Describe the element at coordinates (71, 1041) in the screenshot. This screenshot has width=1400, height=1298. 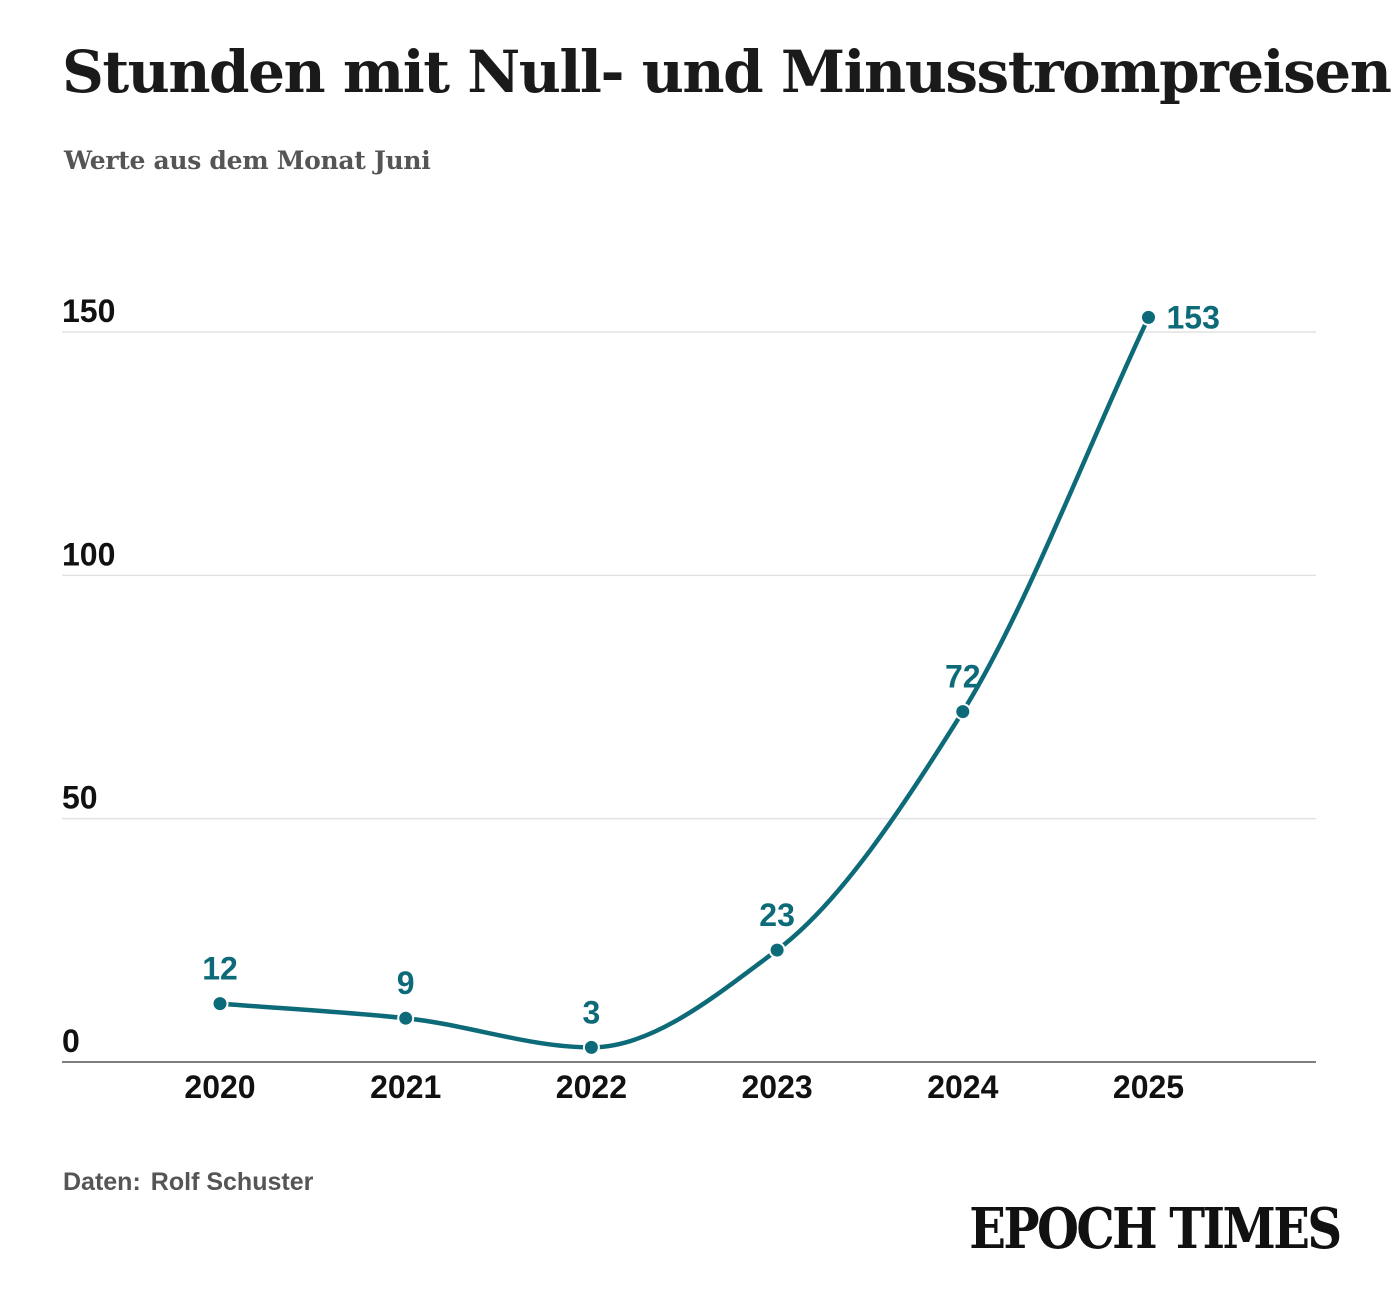
I see `y-tick-label-0: 0` at that location.